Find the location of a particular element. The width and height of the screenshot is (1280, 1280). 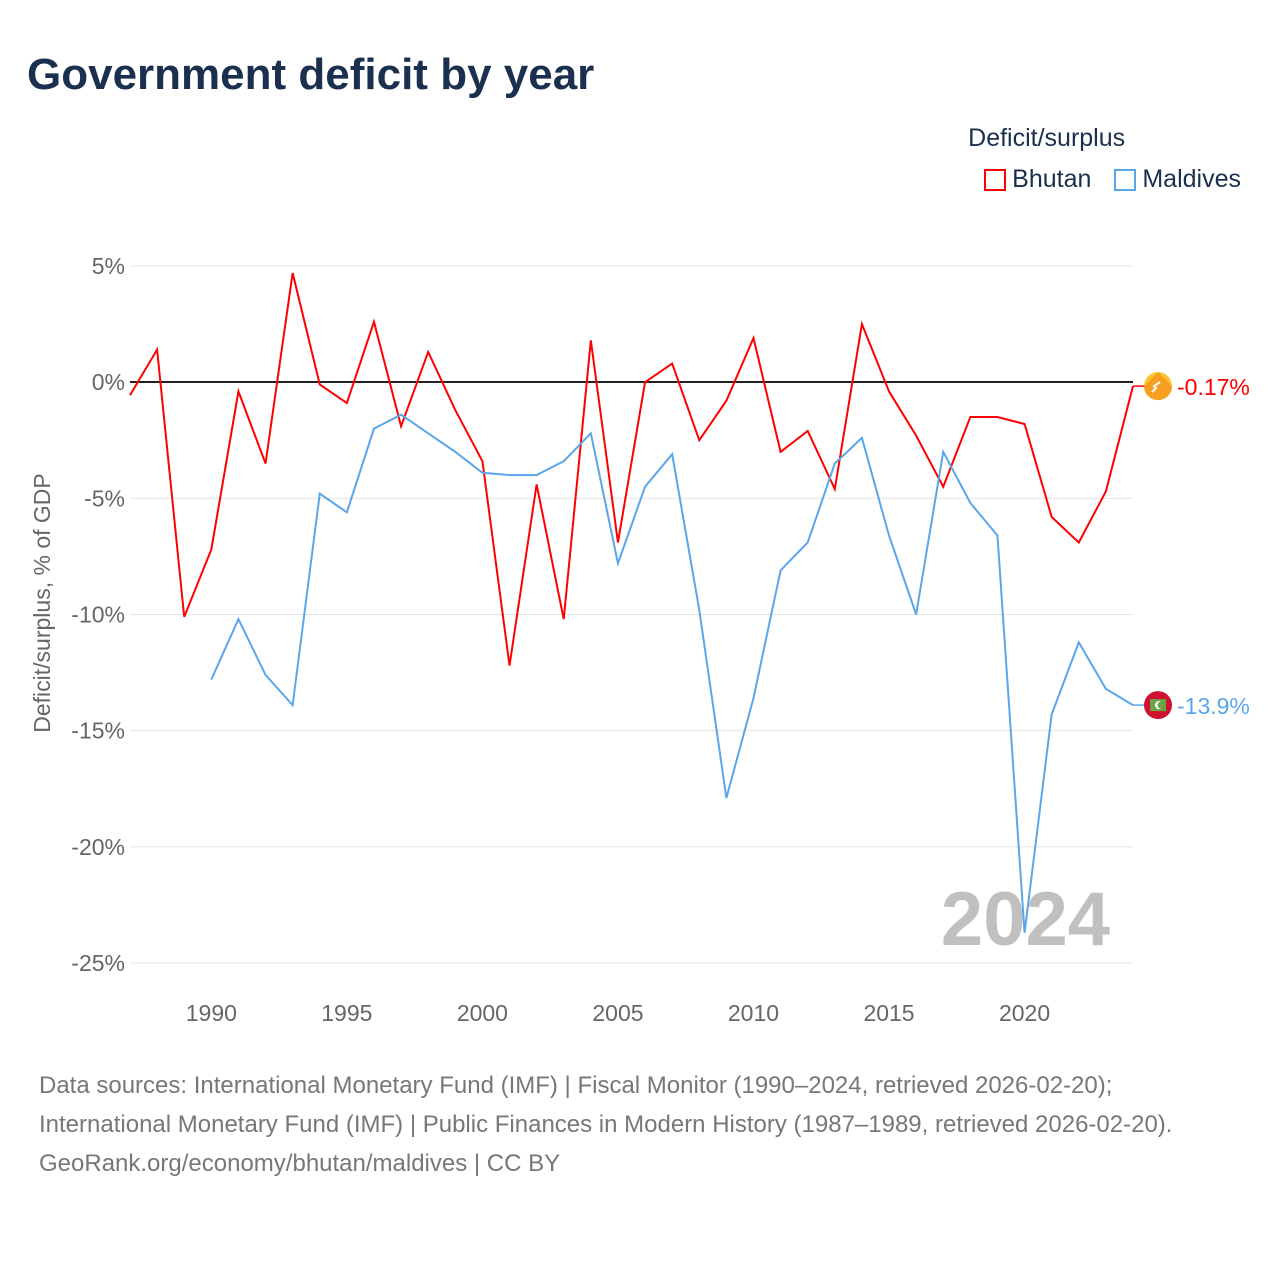

legend-swatch-maldives is located at coordinates (1125, 179).